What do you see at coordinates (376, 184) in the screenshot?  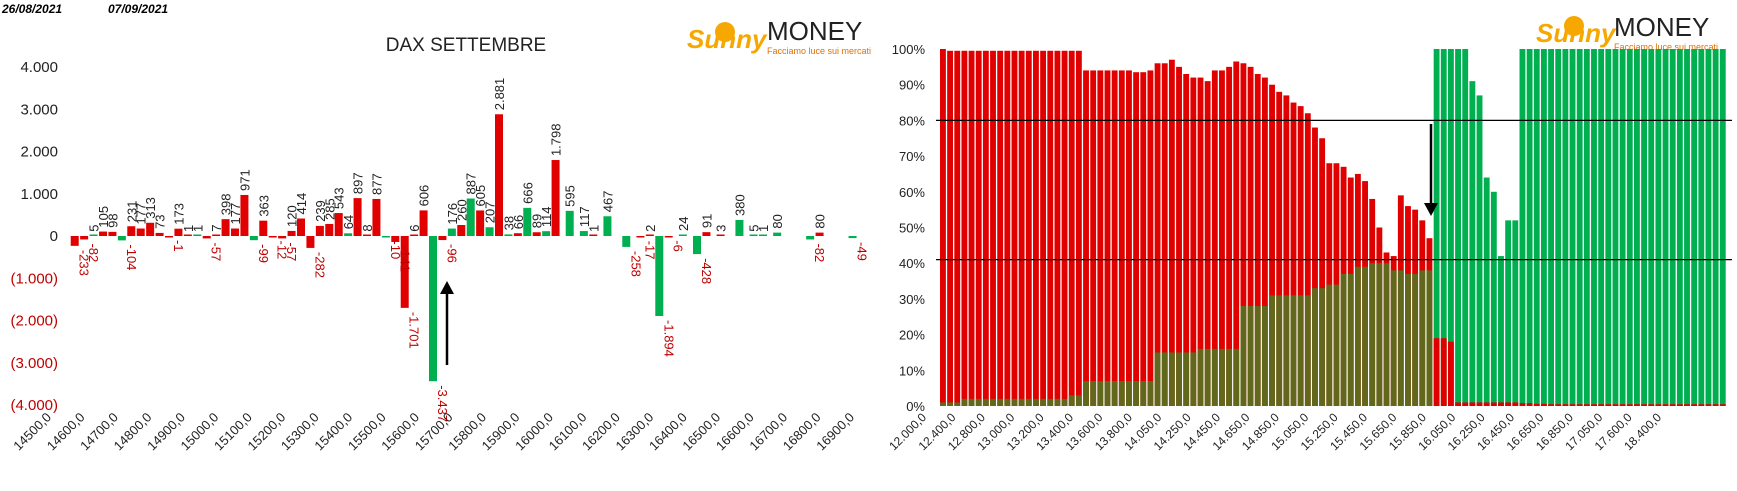 I see `data-label: 877` at bounding box center [376, 184].